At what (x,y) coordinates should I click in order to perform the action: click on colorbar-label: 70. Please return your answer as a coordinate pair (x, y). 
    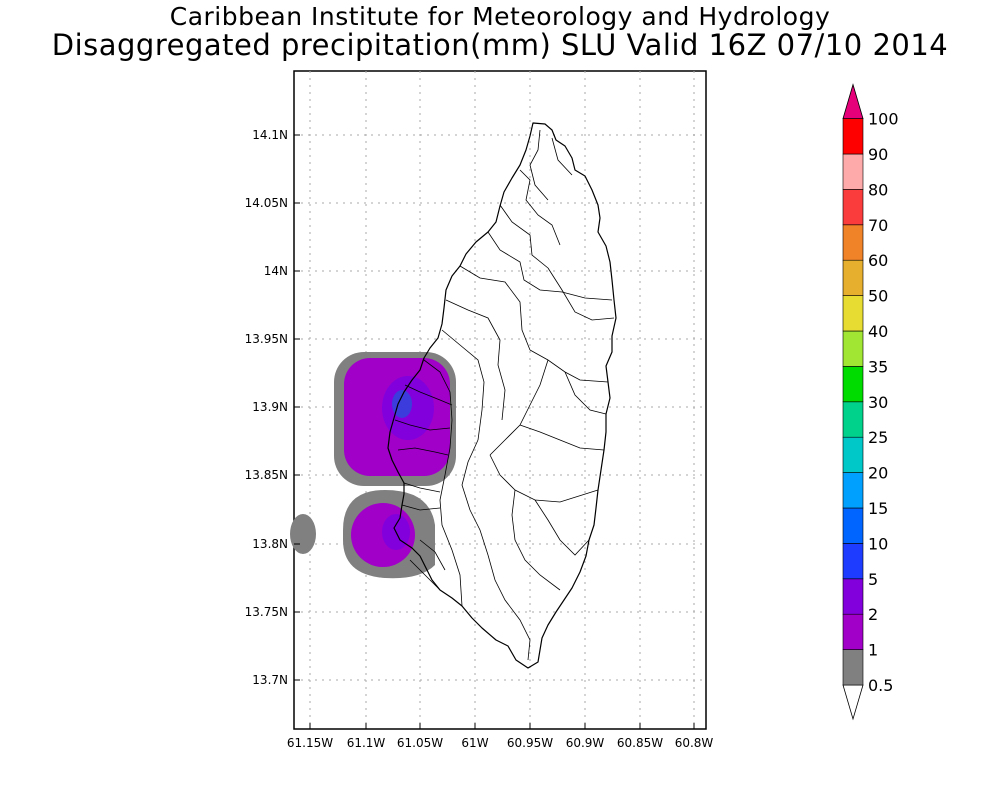
    Looking at the image, I should click on (878, 225).